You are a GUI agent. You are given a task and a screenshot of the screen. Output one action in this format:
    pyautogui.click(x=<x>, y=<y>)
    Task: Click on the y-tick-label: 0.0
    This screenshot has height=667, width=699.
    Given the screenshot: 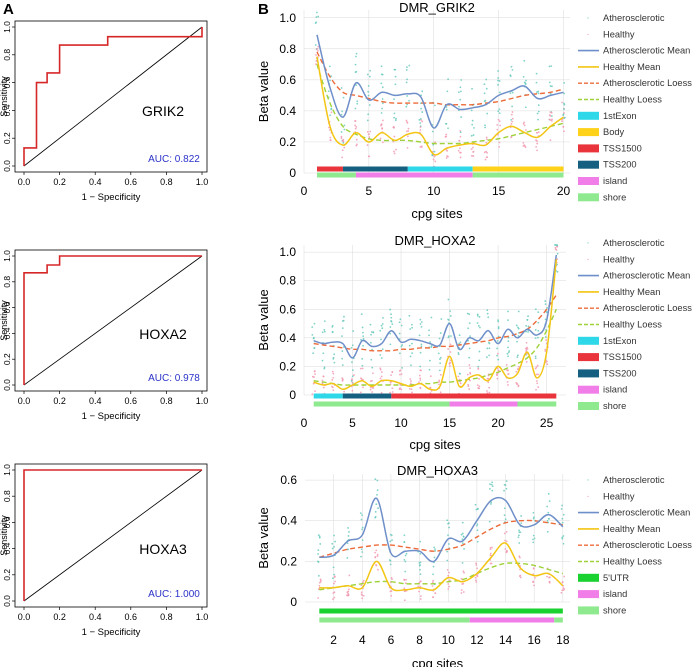 What is the action you would take?
    pyautogui.click(x=7, y=166)
    